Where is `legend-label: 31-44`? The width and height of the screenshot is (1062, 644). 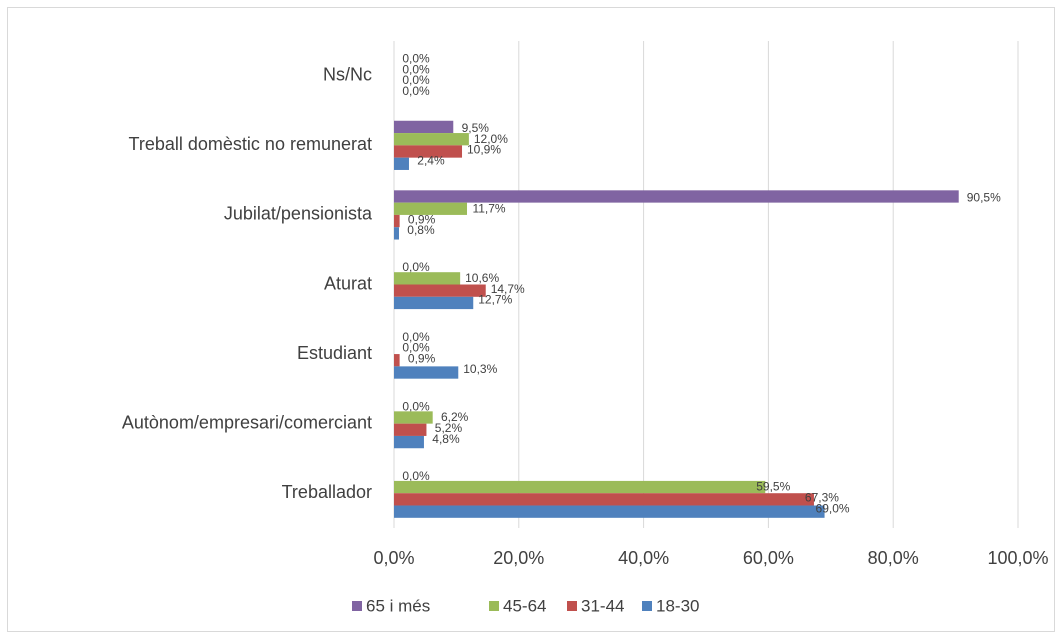
legend-label: 31-44 is located at coordinates (602, 605).